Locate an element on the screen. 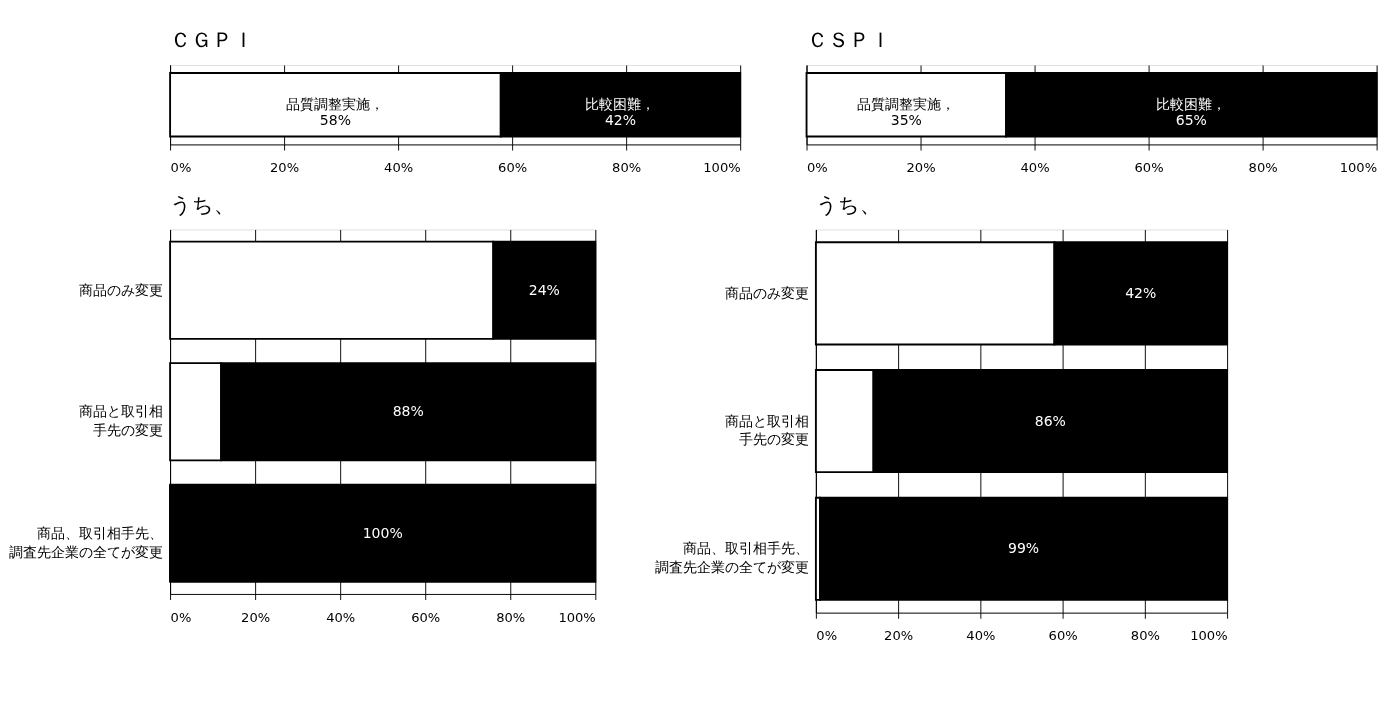 The width and height of the screenshot is (1386, 725). data-label: 86% is located at coordinates (1050, 420).